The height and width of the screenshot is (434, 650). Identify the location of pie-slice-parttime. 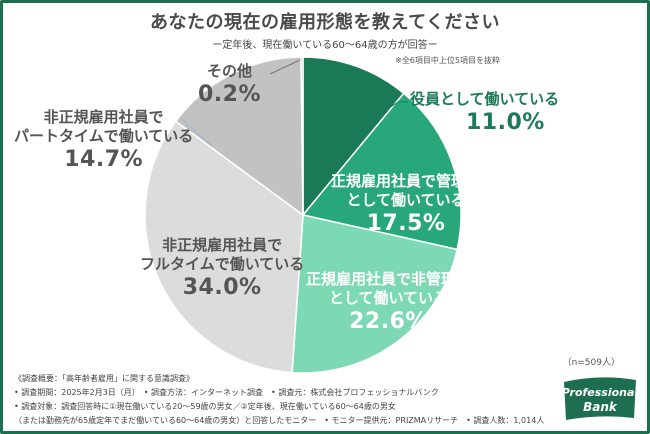
(239, 136).